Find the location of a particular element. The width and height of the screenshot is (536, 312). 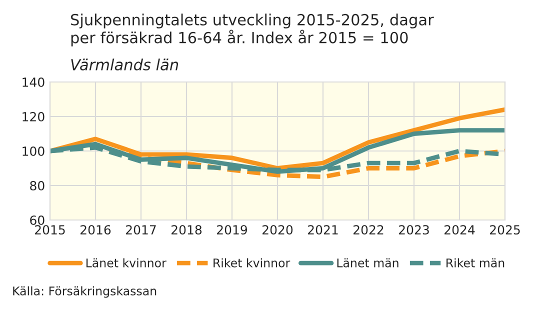

y-tick-label: 100 is located at coordinates (33, 151).